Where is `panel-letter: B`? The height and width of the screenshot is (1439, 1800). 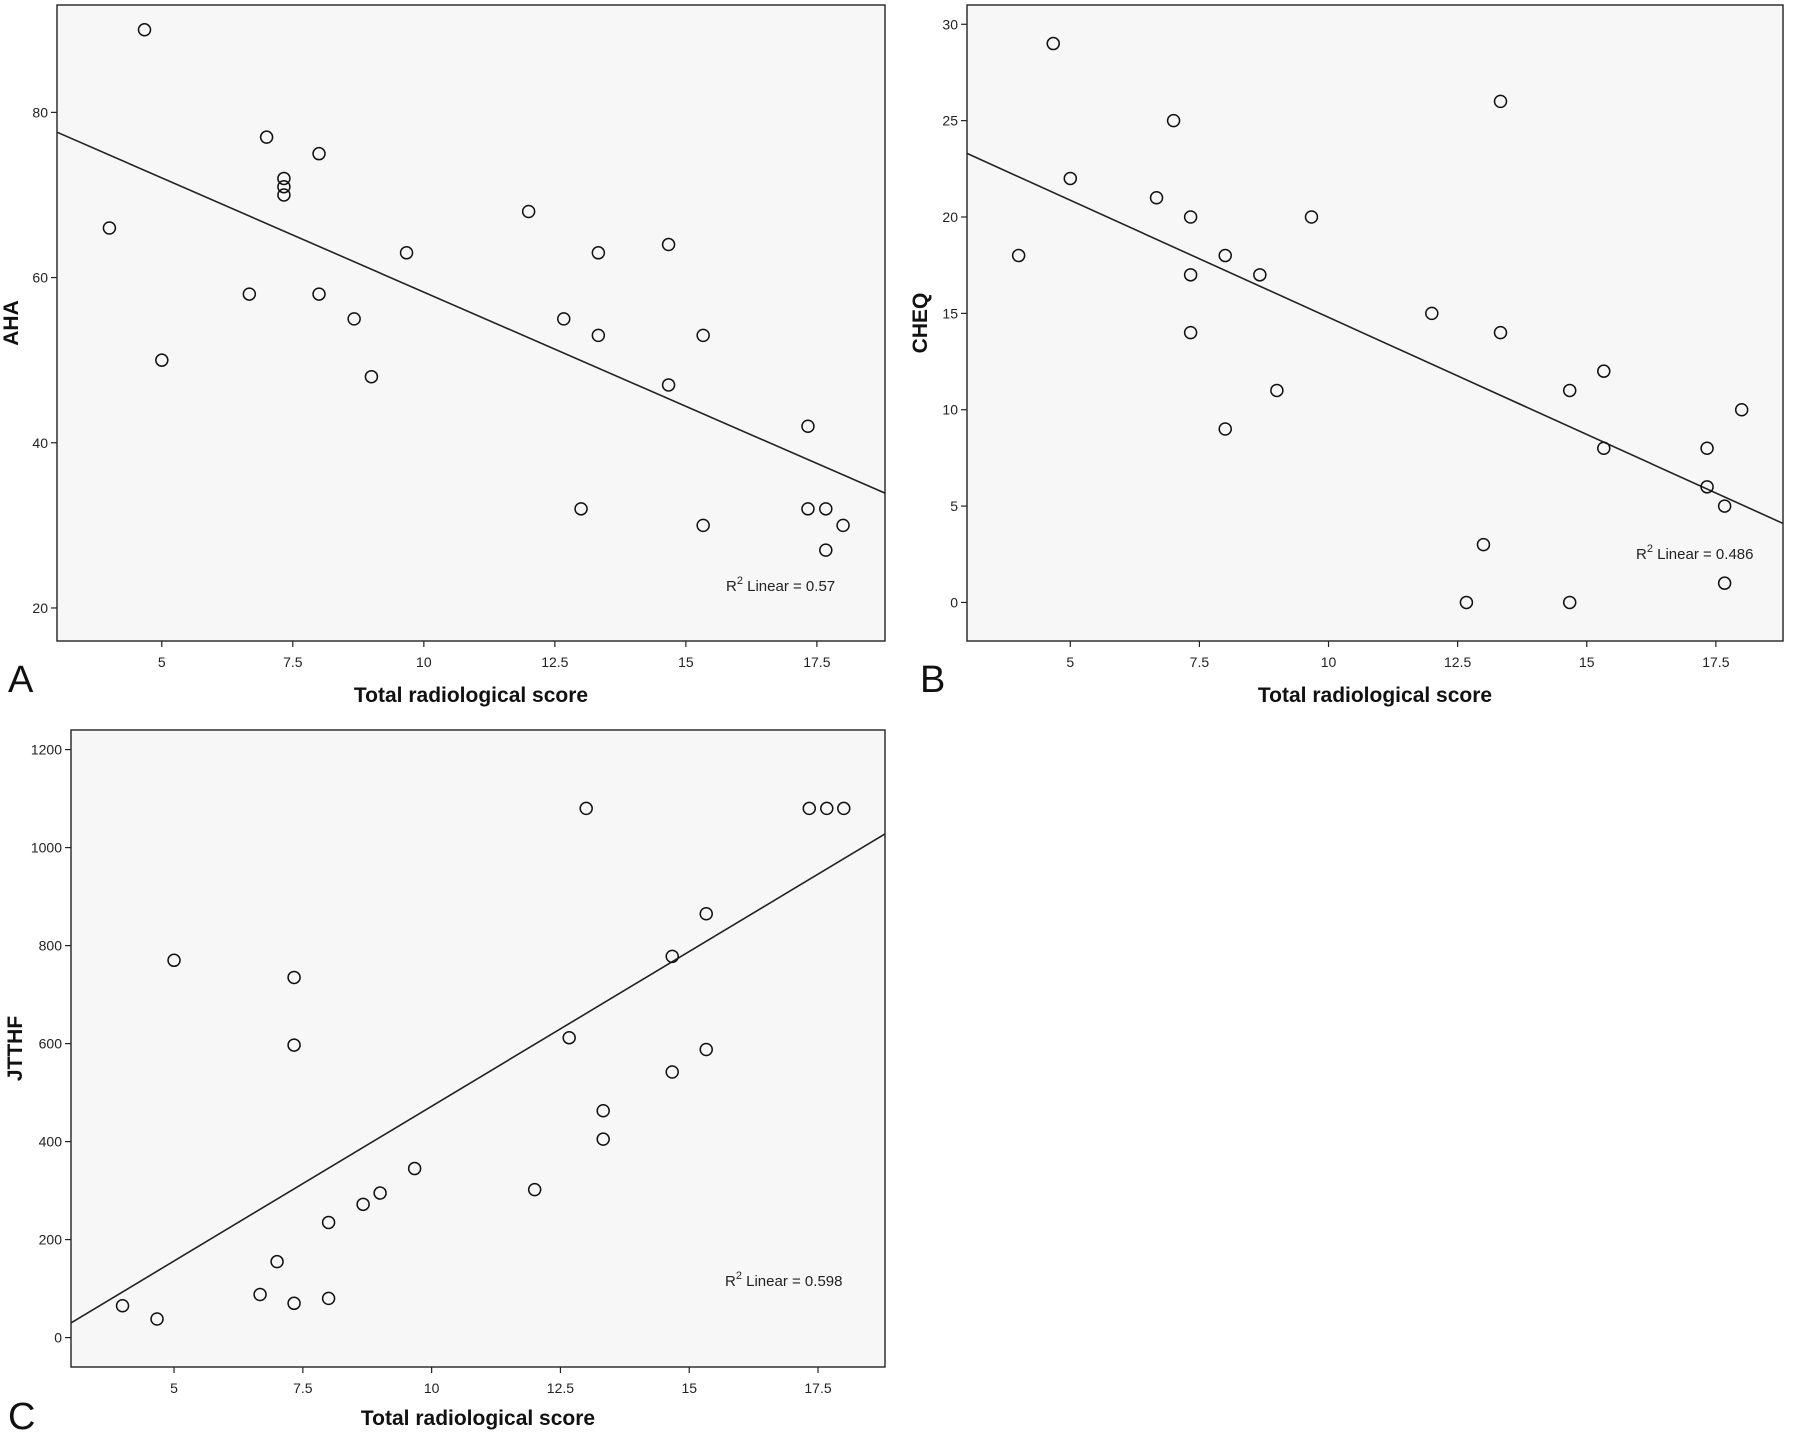
panel-letter: B is located at coordinates (932, 680).